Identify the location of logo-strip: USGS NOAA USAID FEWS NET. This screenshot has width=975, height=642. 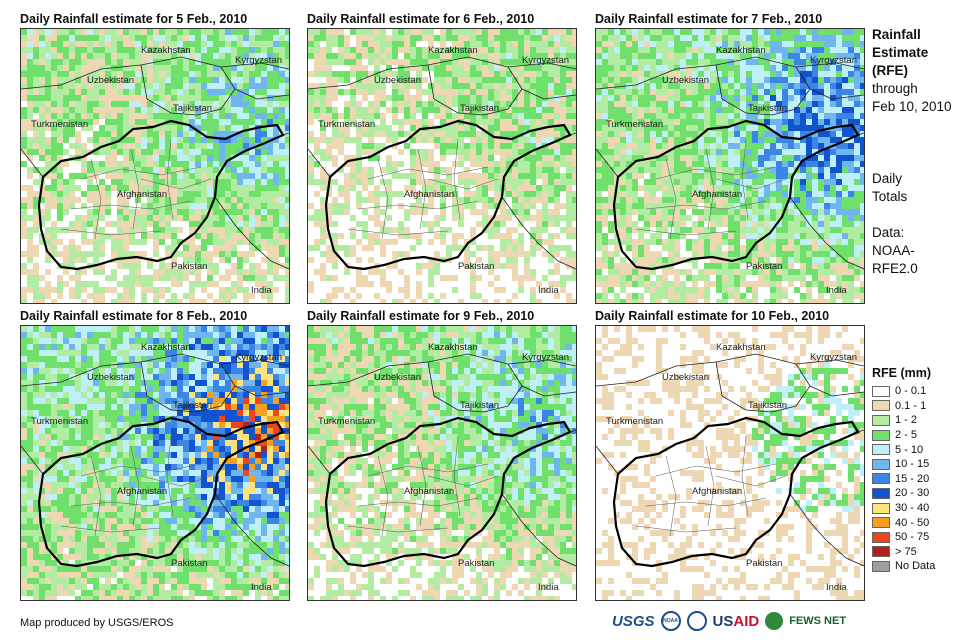
(729, 621).